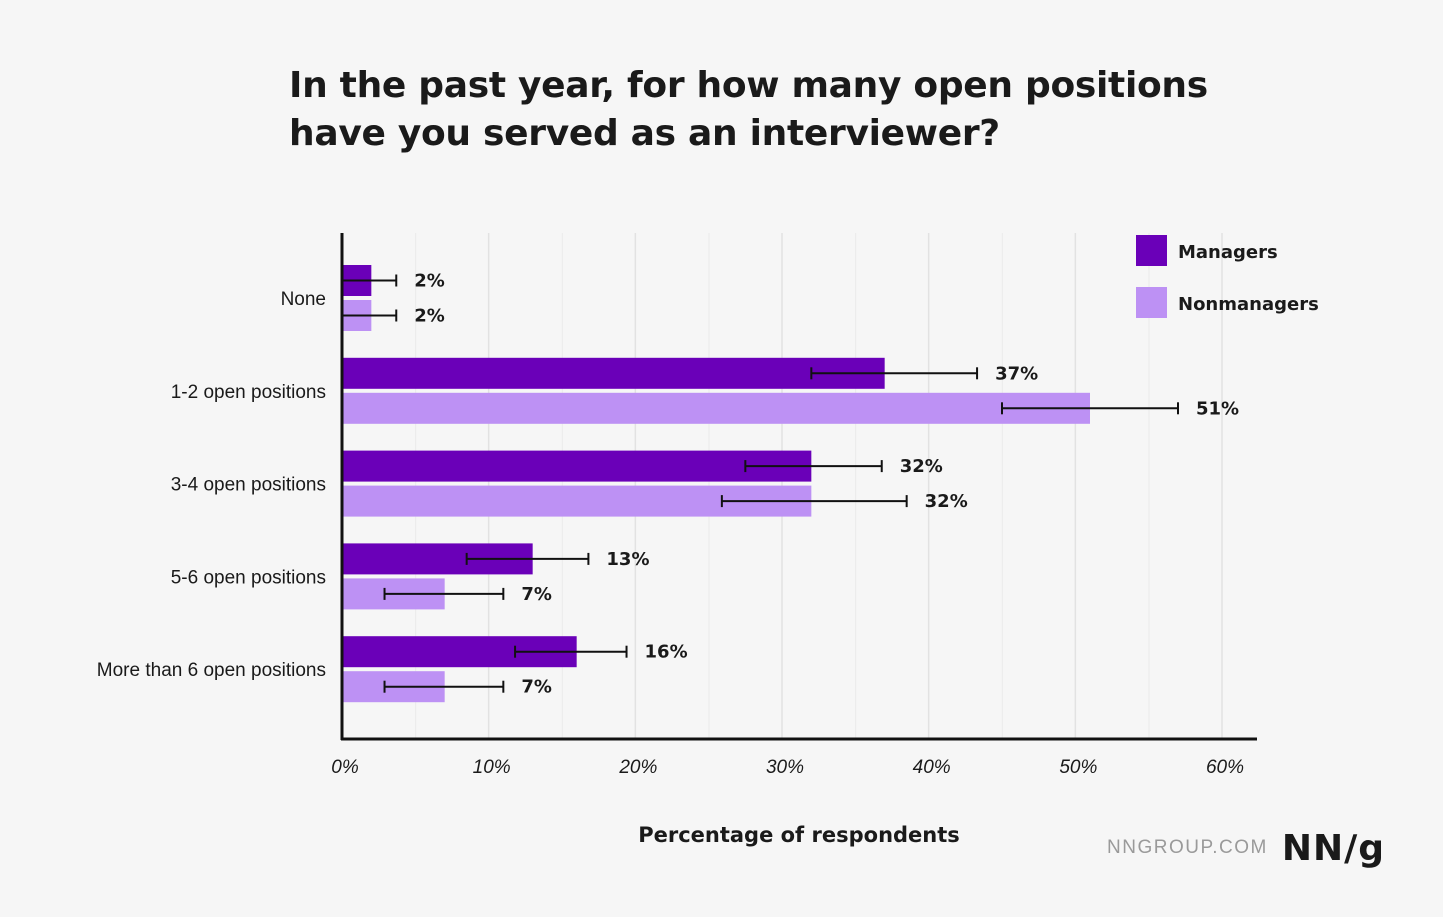 The image size is (1443, 917). Describe the element at coordinates (785, 767) in the screenshot. I see `x-tick-3: 30%` at that location.